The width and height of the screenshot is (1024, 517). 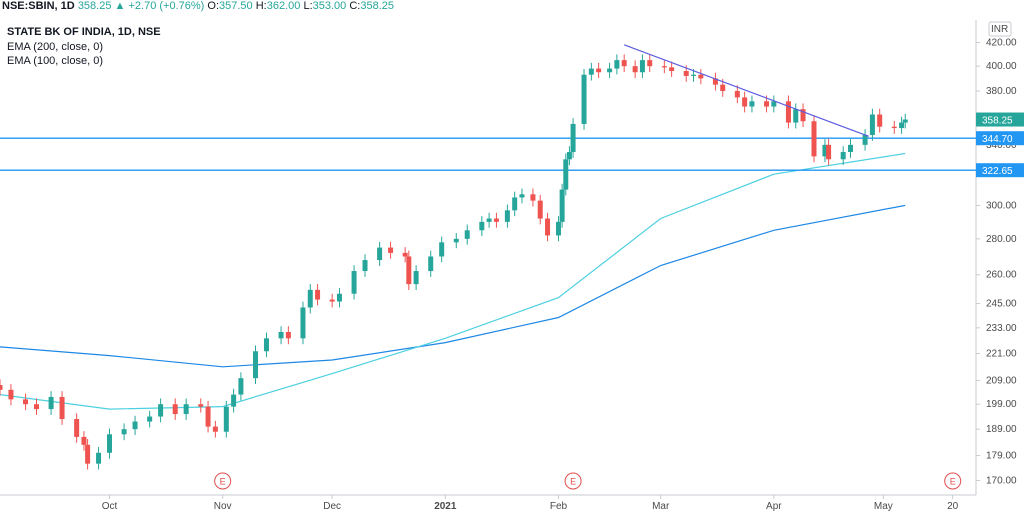 What do you see at coordinates (110, 506) in the screenshot?
I see `time-tick-label: Oct` at bounding box center [110, 506].